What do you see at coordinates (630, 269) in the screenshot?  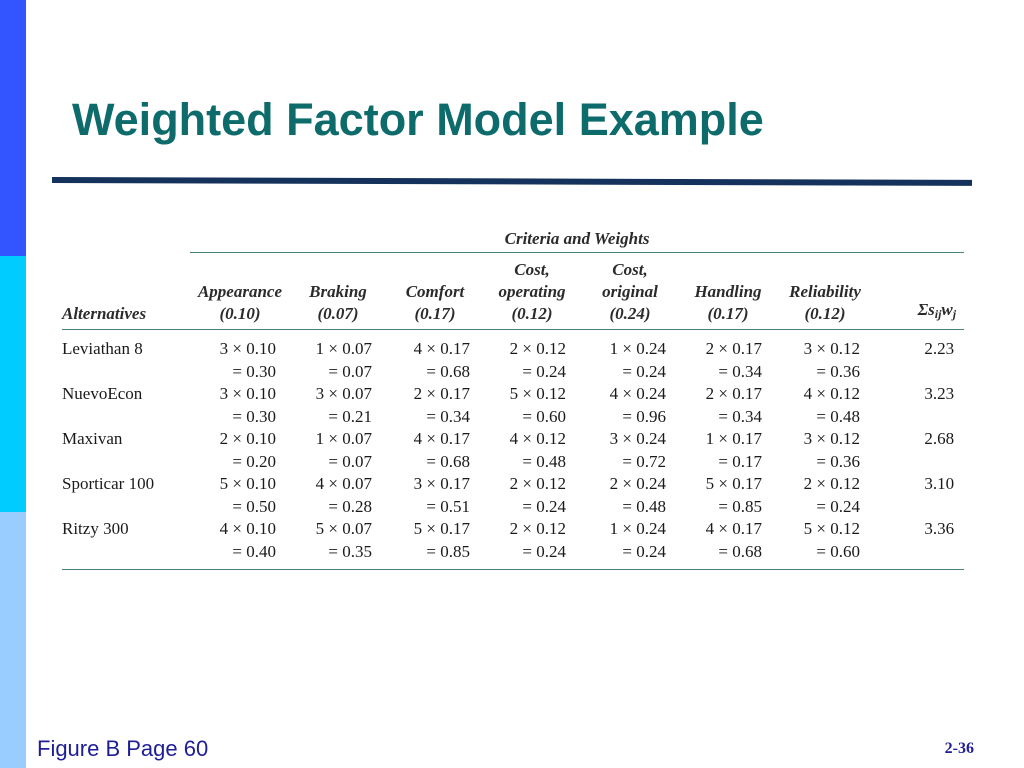 I see `criterion-header-line: Cost,` at bounding box center [630, 269].